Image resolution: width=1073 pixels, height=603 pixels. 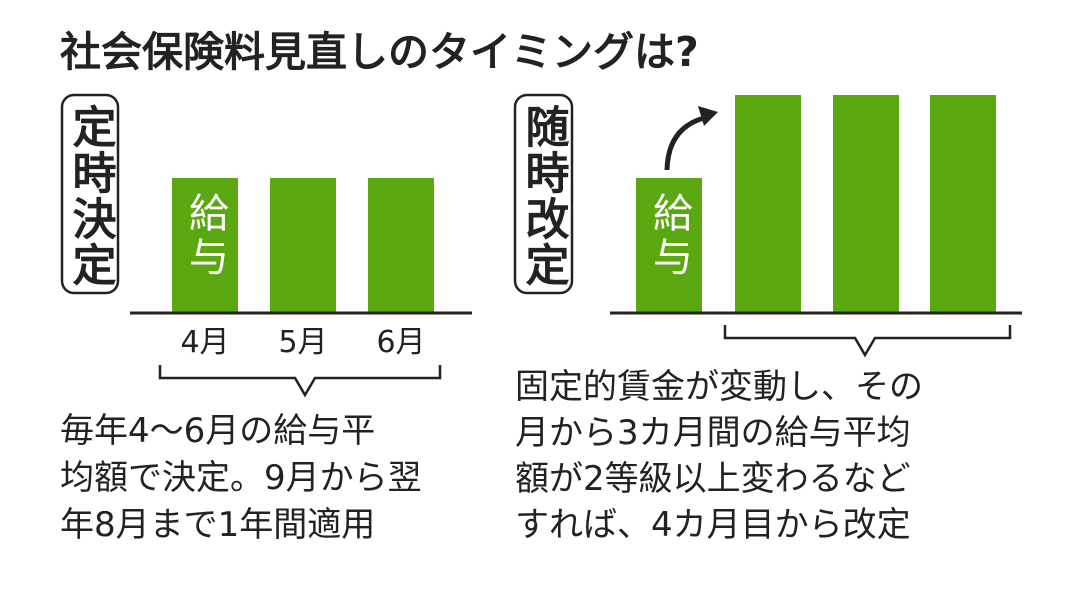 What do you see at coordinates (713, 433) in the screenshot?
I see `description-line: 月から3カ月間の給与平均` at bounding box center [713, 433].